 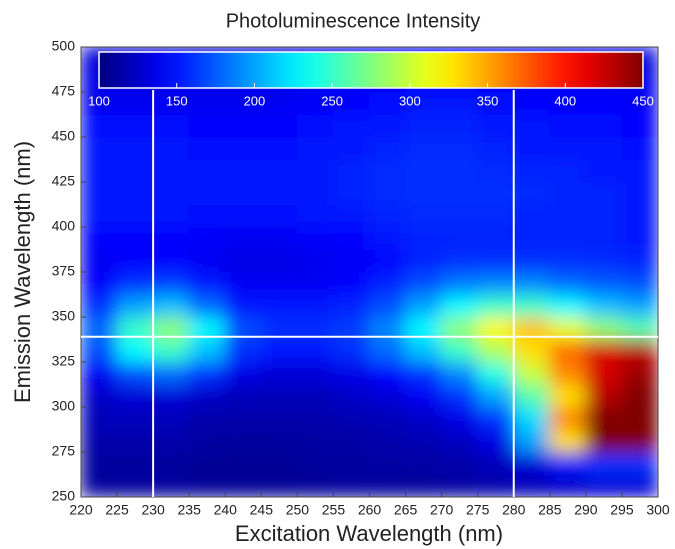 I want to click on y-tick-label: 425, so click(x=64, y=181).